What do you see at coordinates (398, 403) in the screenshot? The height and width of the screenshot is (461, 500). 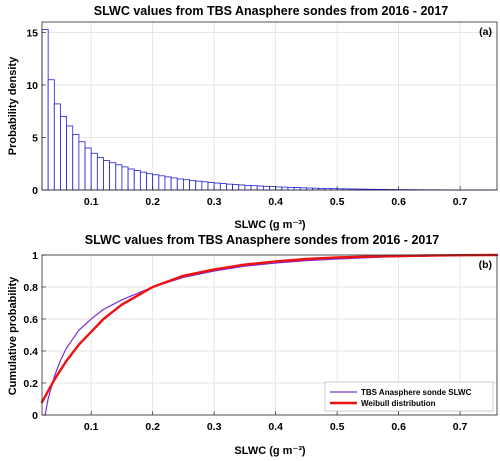 I see `cdf-legend-label-weibull: Weibull distribution` at bounding box center [398, 403].